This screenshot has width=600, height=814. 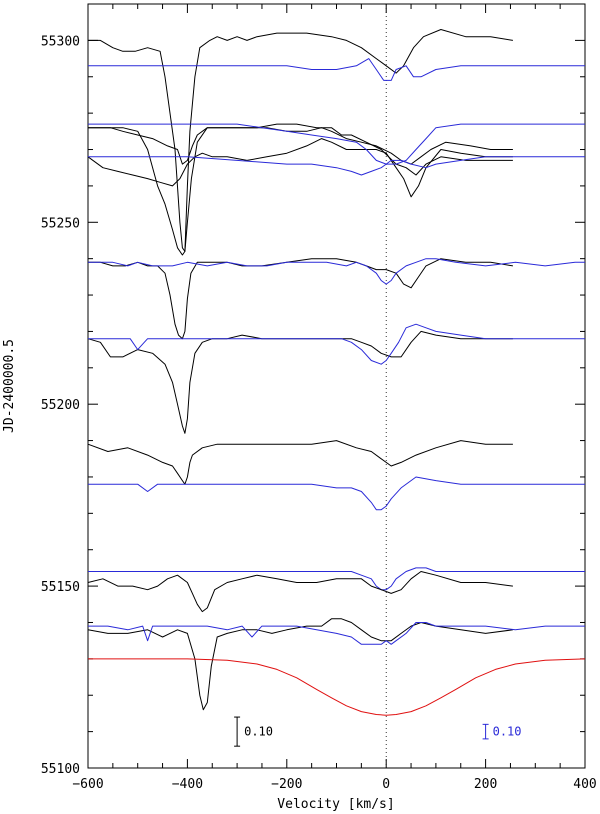 What do you see at coordinates (378, 731) in the screenshot?
I see `scale-bars: 0.10 0.10` at bounding box center [378, 731].